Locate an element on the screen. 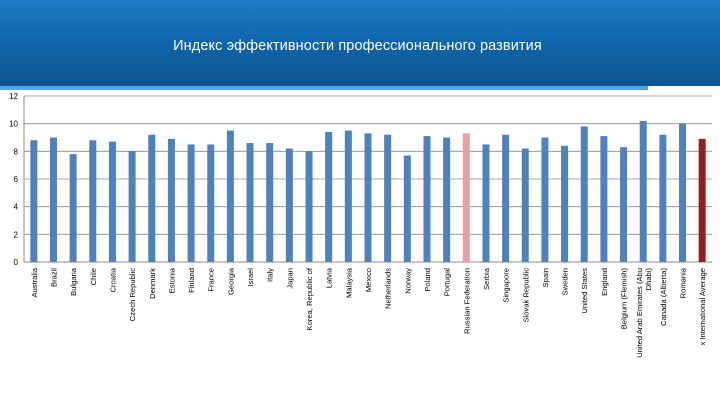  y-tick-label: 12 is located at coordinates (13, 96).